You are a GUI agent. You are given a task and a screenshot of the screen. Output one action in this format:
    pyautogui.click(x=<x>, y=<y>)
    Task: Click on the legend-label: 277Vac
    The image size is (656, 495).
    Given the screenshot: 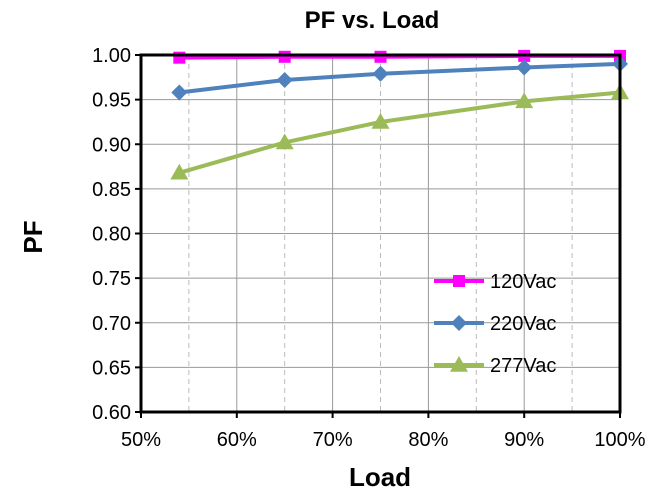 What is the action you would take?
    pyautogui.click(x=523, y=366)
    